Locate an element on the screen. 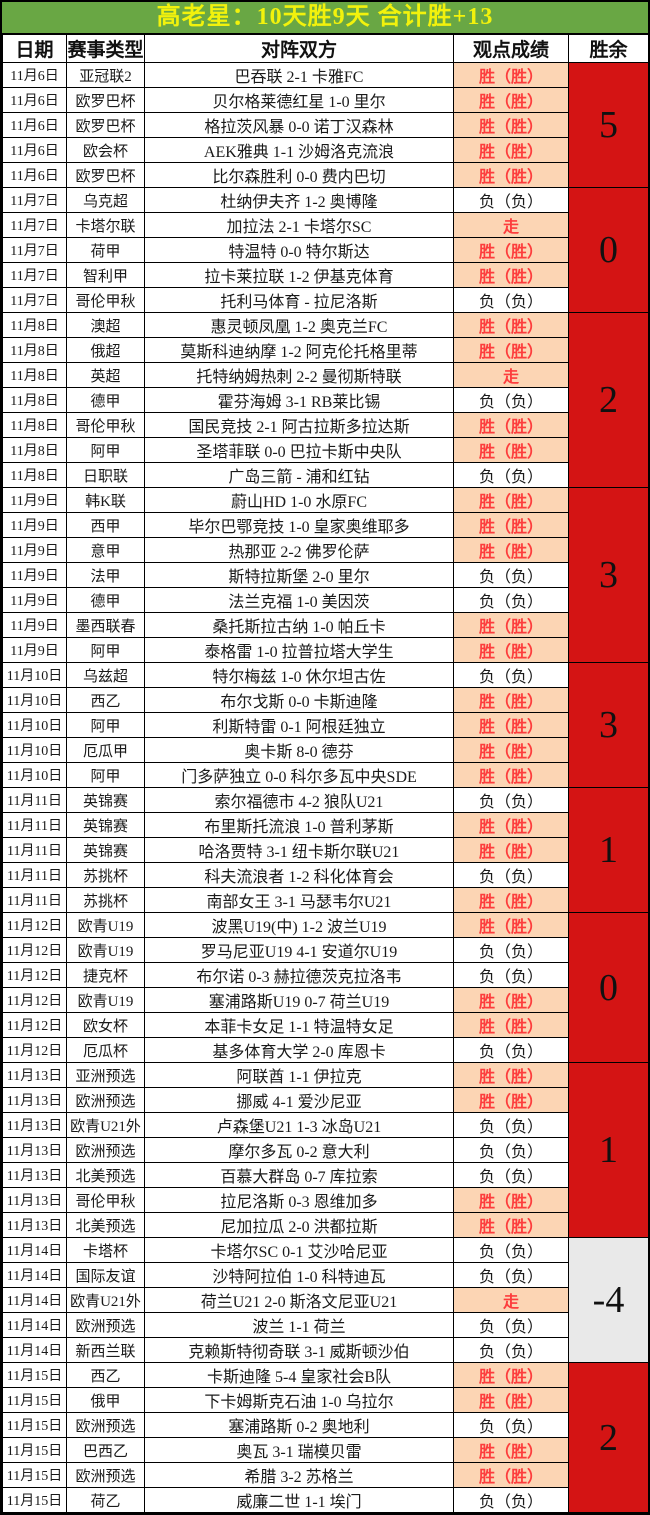 This screenshot has width=650, height=1515. table-row: 11月15日 荷乙 威廉二世 1-1 埃门 负（负） is located at coordinates (325, 1500).